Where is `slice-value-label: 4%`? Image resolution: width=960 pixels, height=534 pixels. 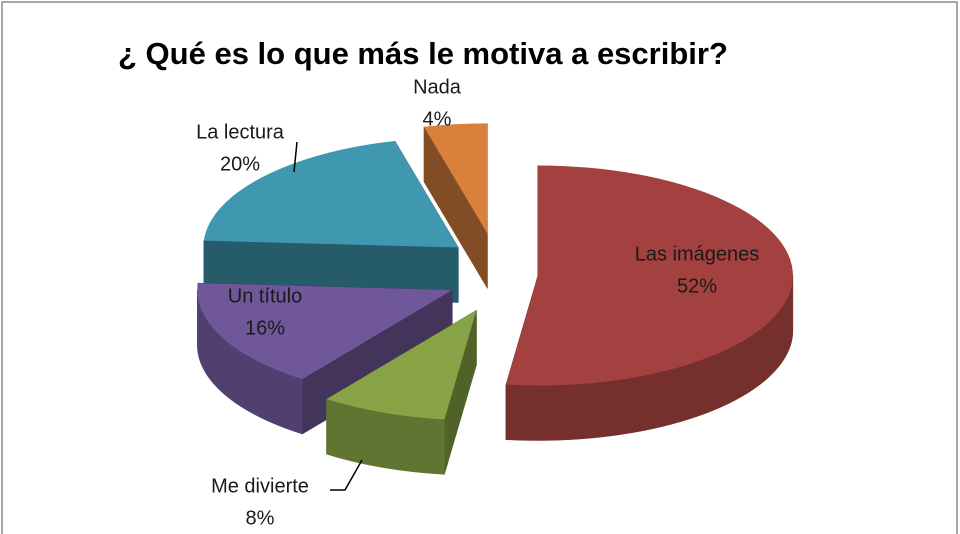 slice-value-label: 4% is located at coordinates (437, 119).